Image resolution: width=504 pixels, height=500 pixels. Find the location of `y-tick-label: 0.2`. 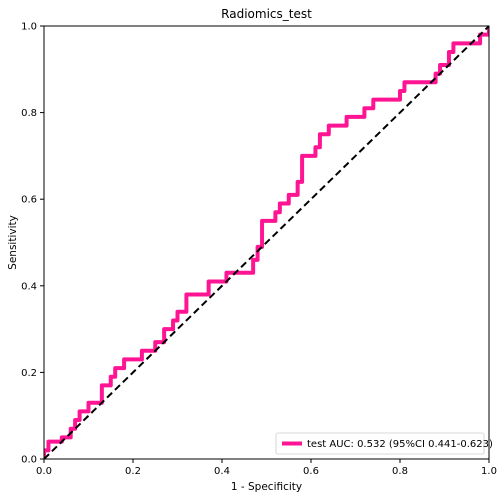

y-tick-label: 0.2 is located at coordinates (29, 373).